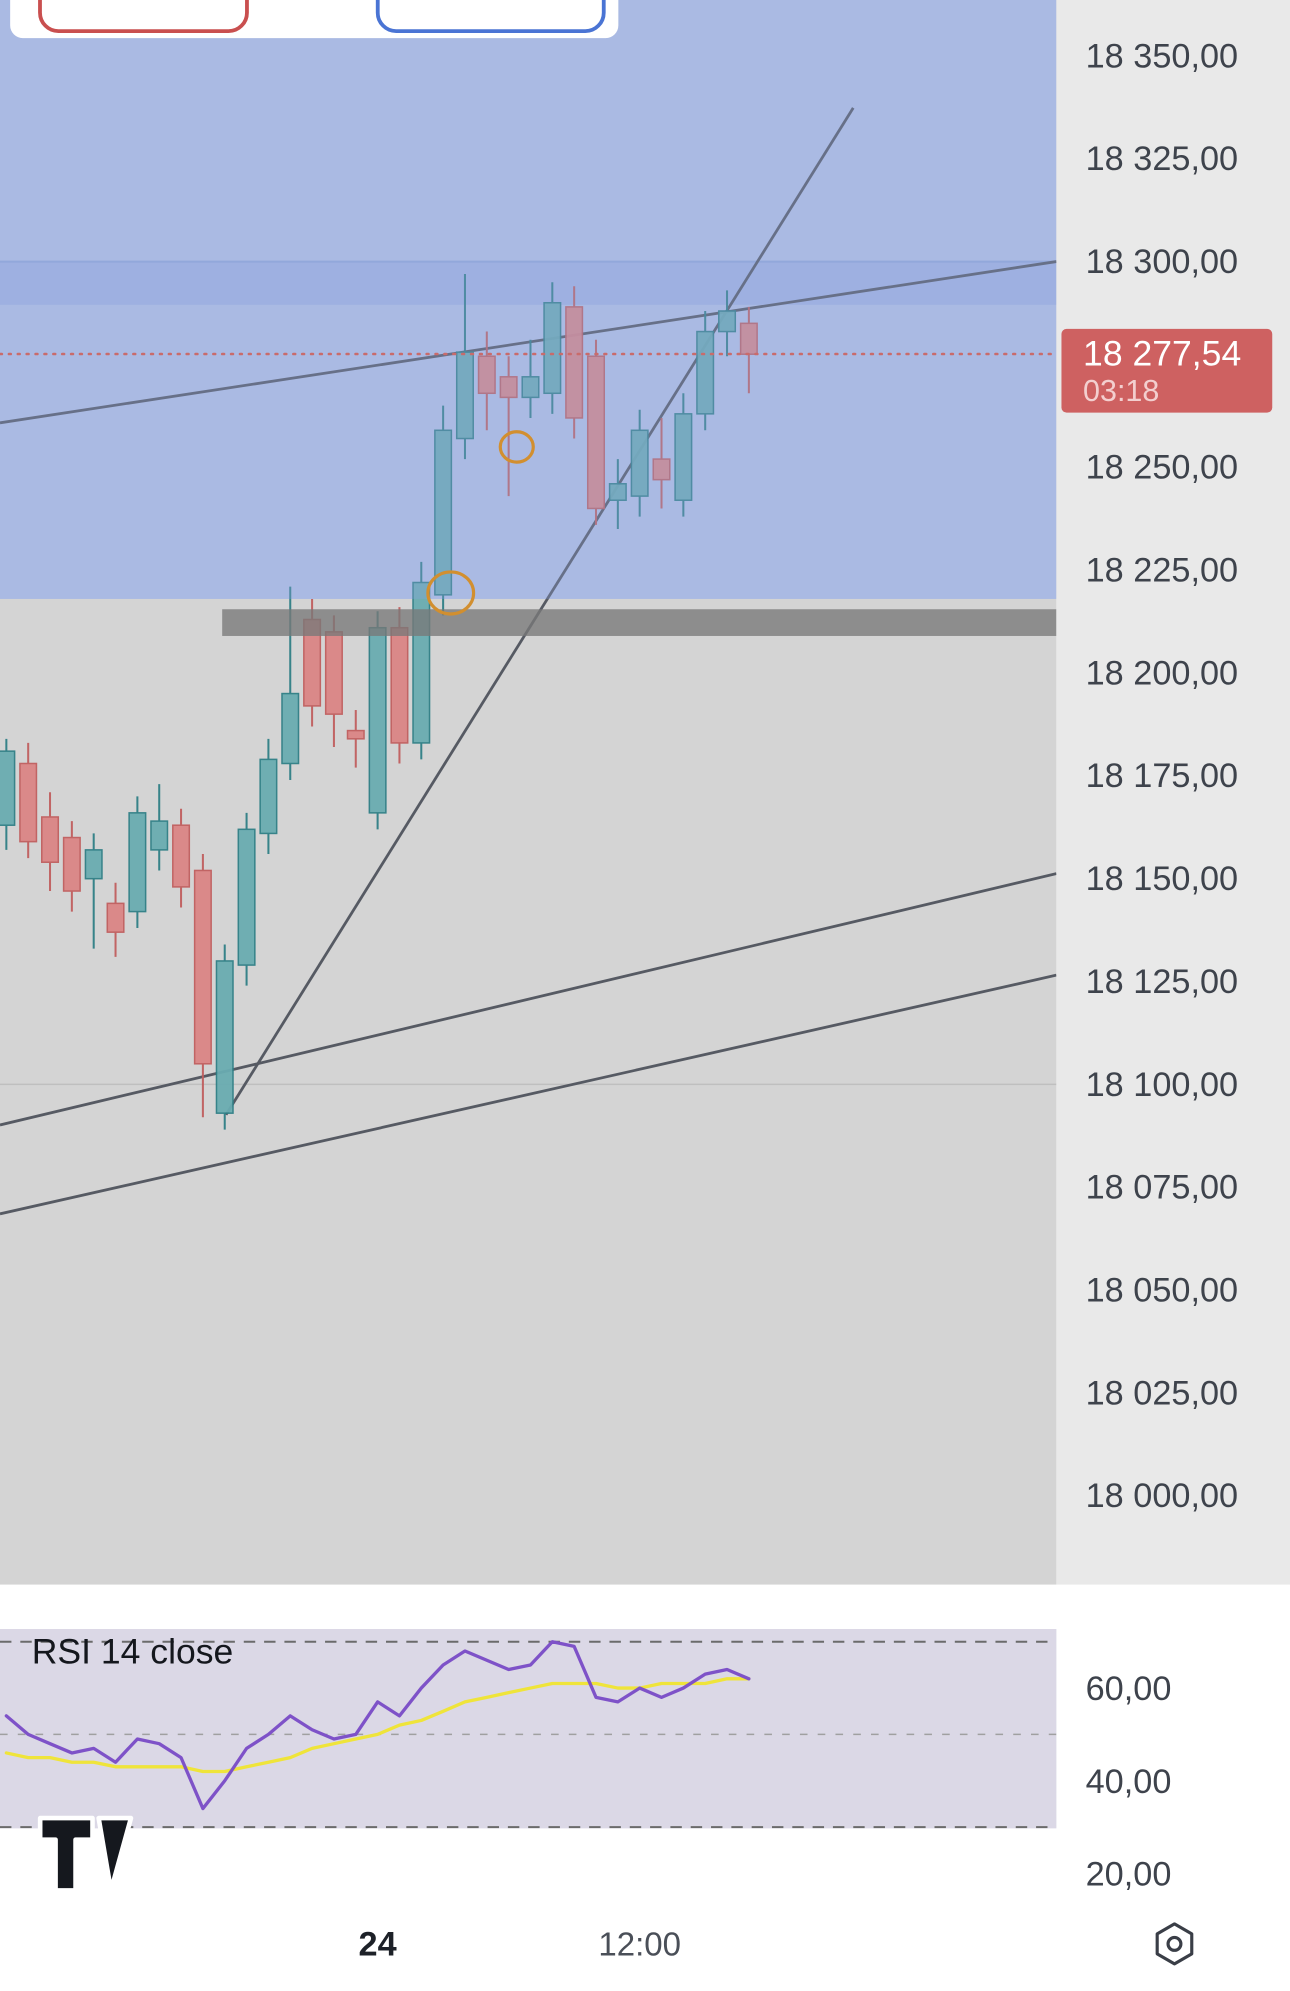  I want to click on outlined-button-left, so click(143, 17).